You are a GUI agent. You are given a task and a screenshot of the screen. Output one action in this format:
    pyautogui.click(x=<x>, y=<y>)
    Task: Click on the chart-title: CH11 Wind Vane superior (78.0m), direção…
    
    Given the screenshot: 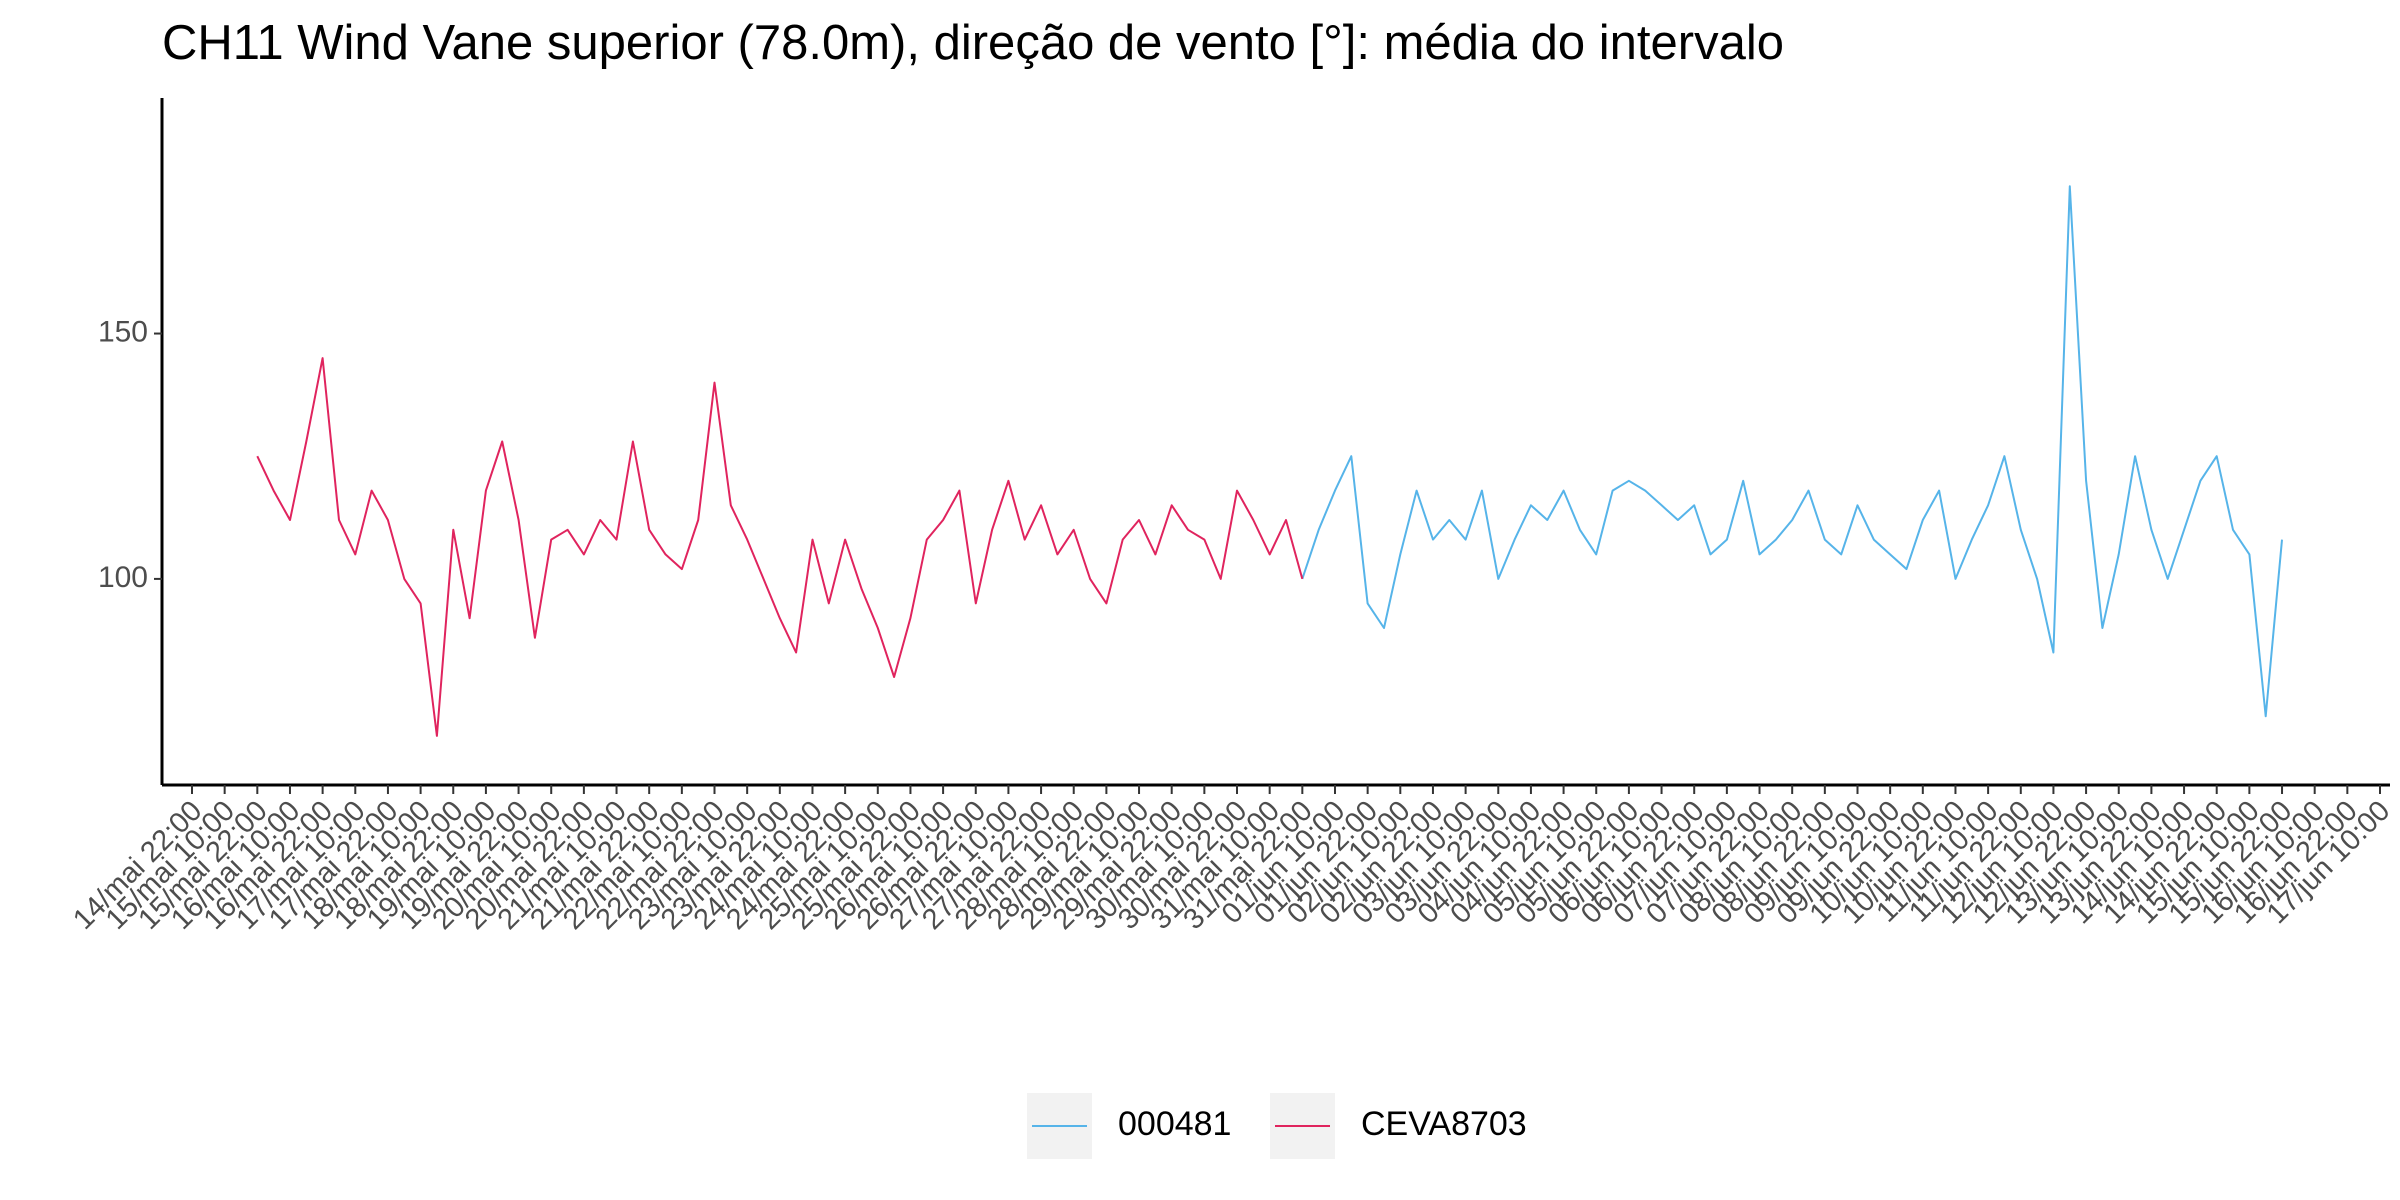 What is the action you would take?
    pyautogui.click(x=973, y=43)
    